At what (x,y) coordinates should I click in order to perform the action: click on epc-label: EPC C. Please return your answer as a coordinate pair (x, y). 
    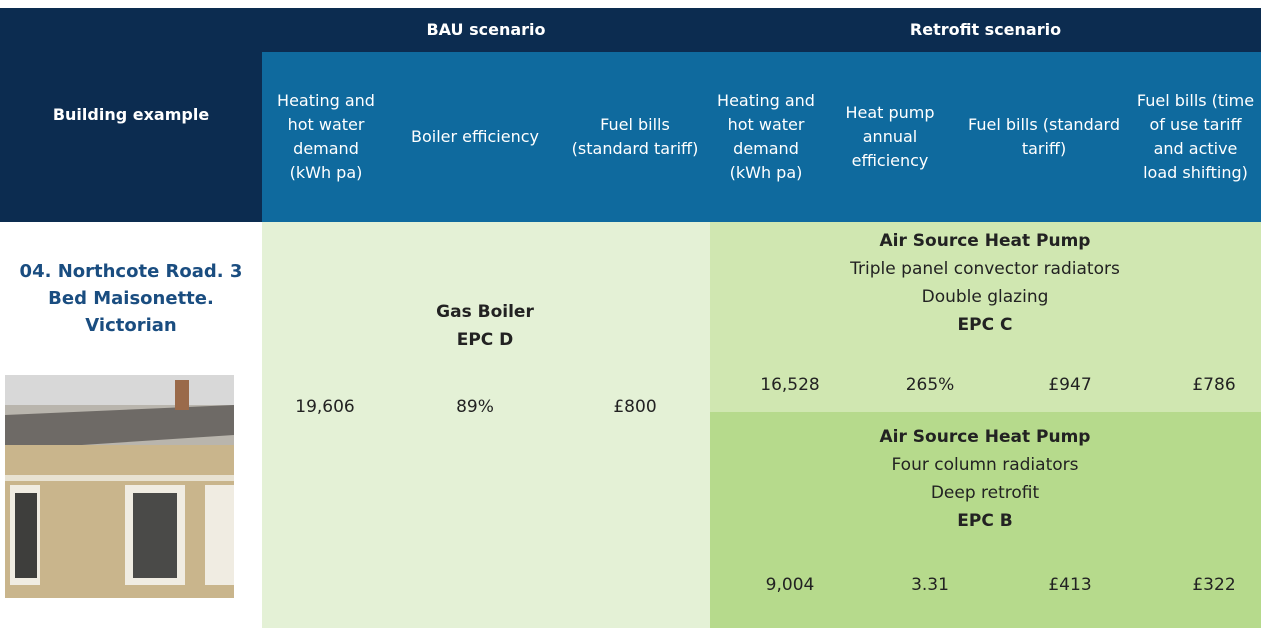
    Looking at the image, I should click on (985, 325).